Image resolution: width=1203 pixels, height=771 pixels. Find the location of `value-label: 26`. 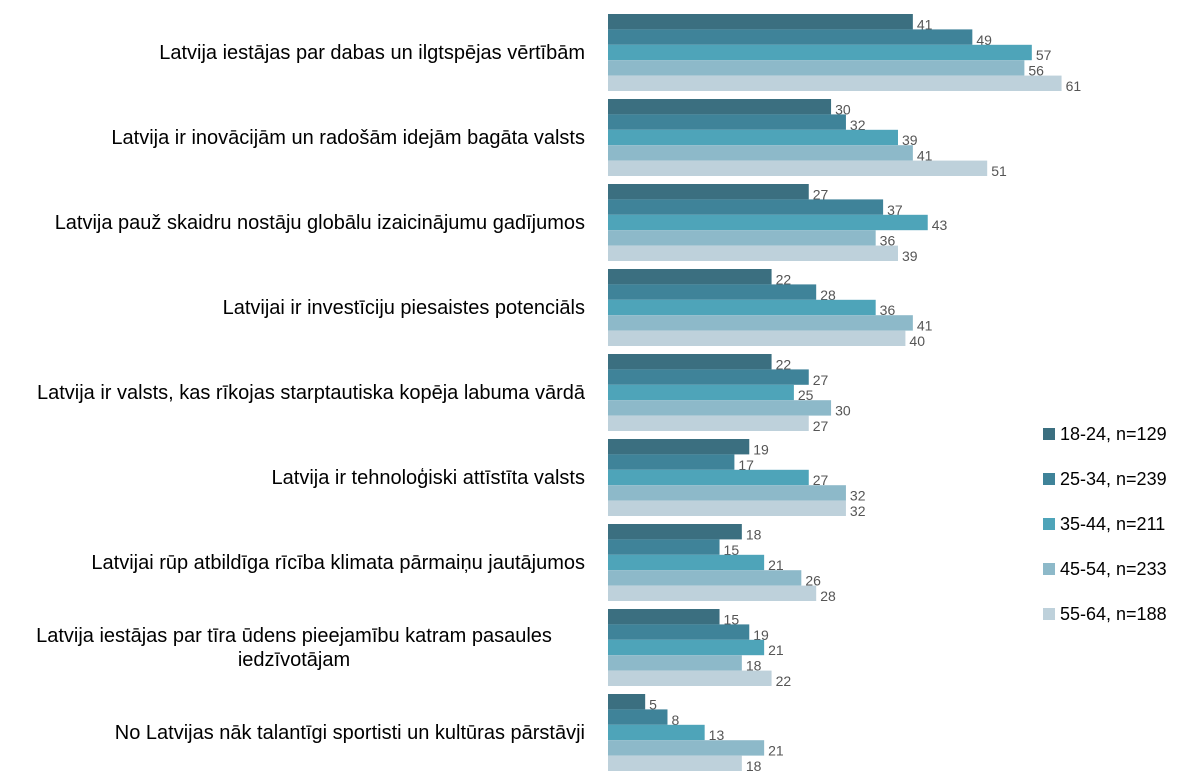

value-label: 26 is located at coordinates (813, 581).